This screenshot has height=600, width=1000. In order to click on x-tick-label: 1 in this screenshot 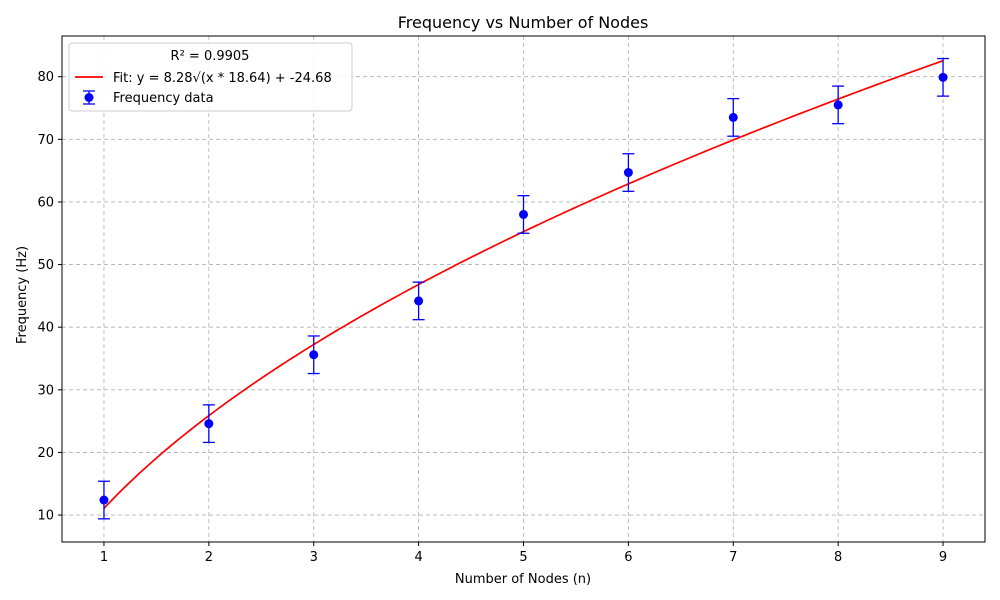, I will do `click(104, 557)`.